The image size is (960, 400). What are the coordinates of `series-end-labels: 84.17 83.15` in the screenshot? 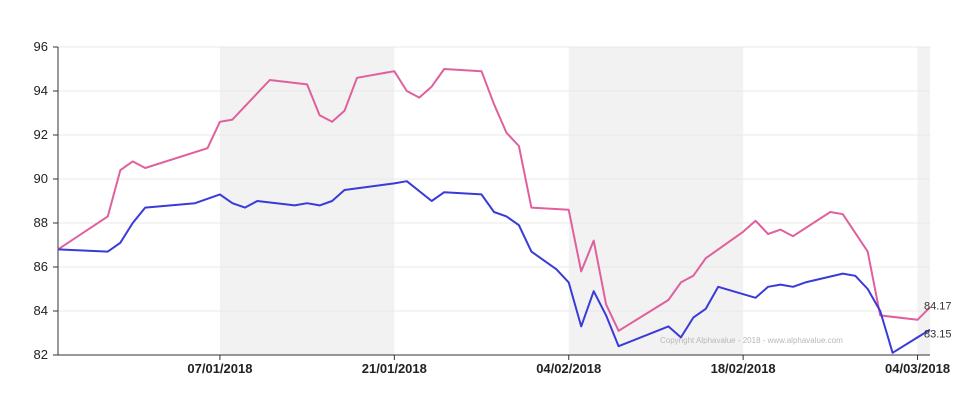 It's located at (938, 320).